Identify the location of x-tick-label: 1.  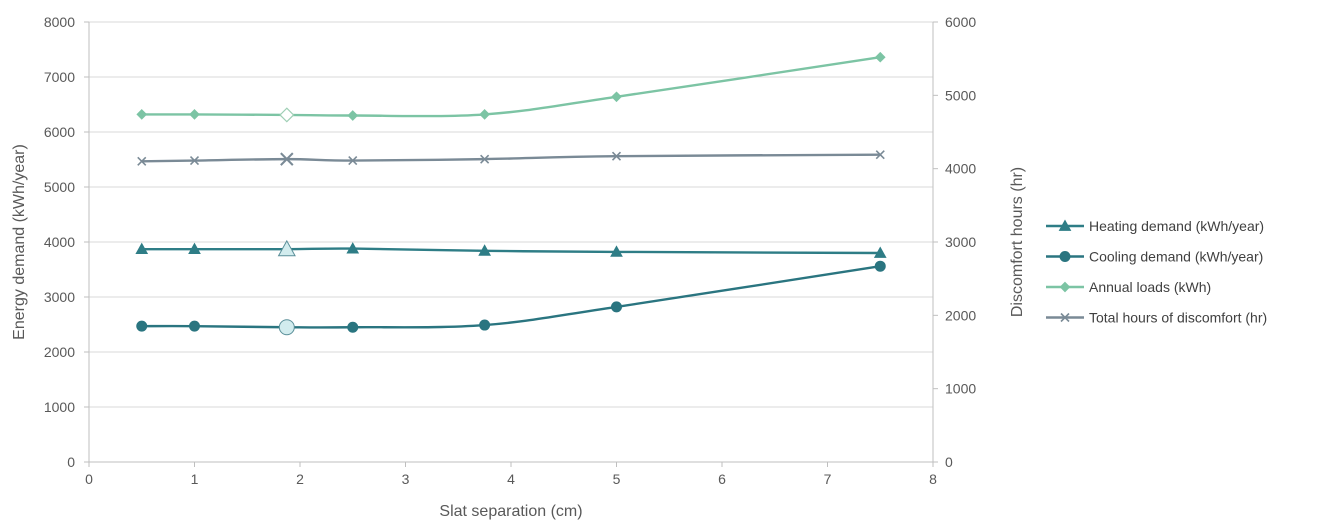
(195, 479).